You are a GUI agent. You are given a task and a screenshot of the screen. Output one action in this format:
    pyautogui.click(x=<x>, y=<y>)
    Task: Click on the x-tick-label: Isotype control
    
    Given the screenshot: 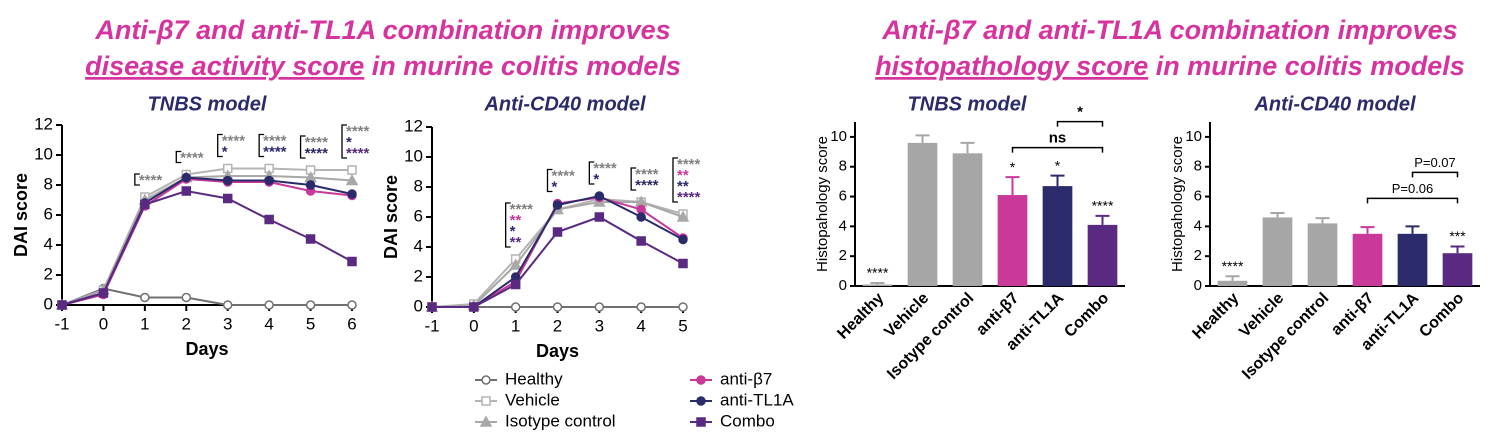 What is the action you would take?
    pyautogui.click(x=1285, y=336)
    